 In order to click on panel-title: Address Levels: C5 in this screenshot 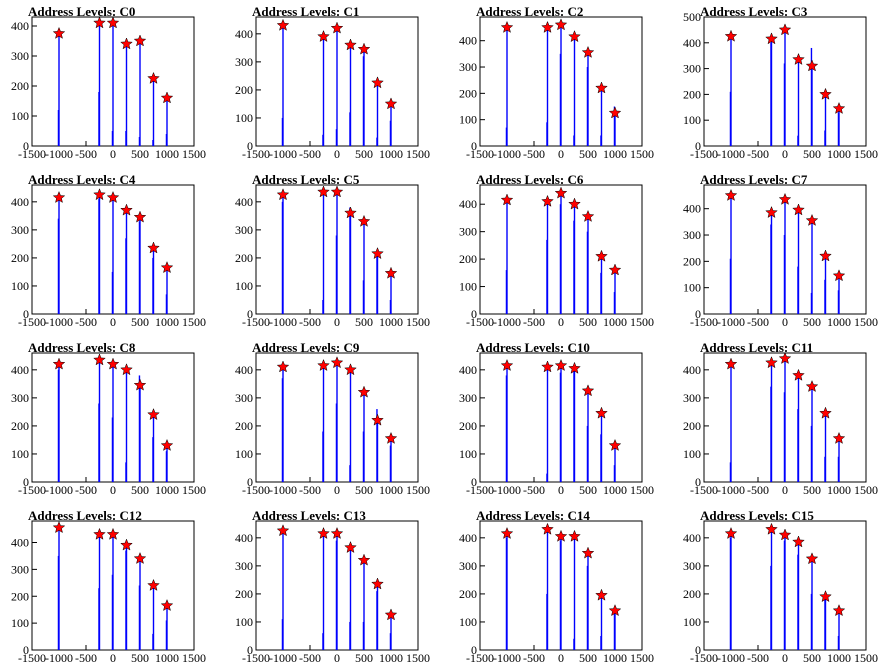, I will do `click(306, 179)`.